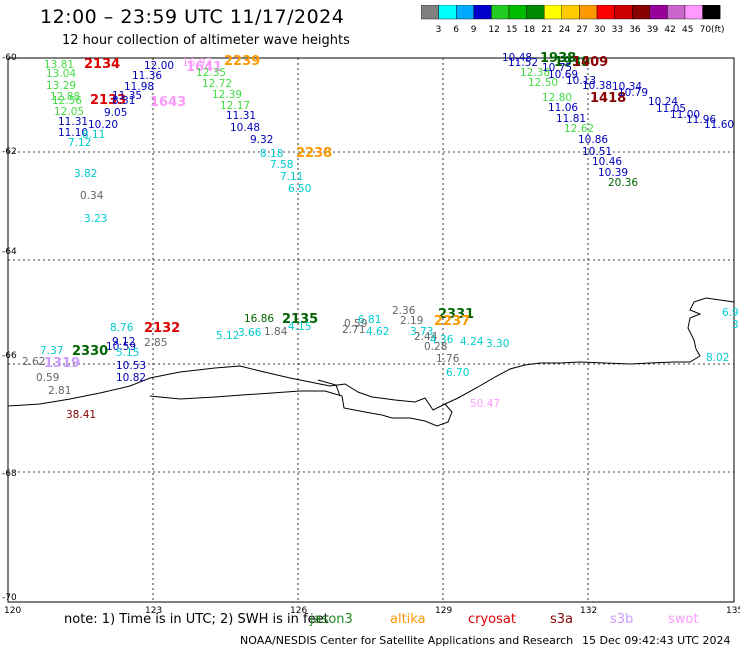  What do you see at coordinates (85, 174) in the screenshot?
I see `wave-height-label: 3.82` at bounding box center [85, 174].